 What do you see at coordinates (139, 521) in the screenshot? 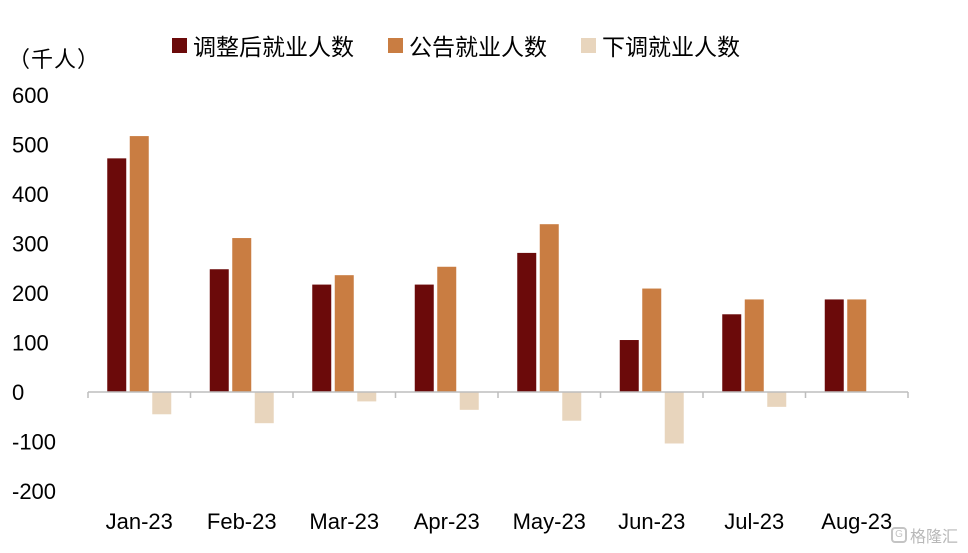
I see `x-tick-label: Jan-23` at bounding box center [139, 521].